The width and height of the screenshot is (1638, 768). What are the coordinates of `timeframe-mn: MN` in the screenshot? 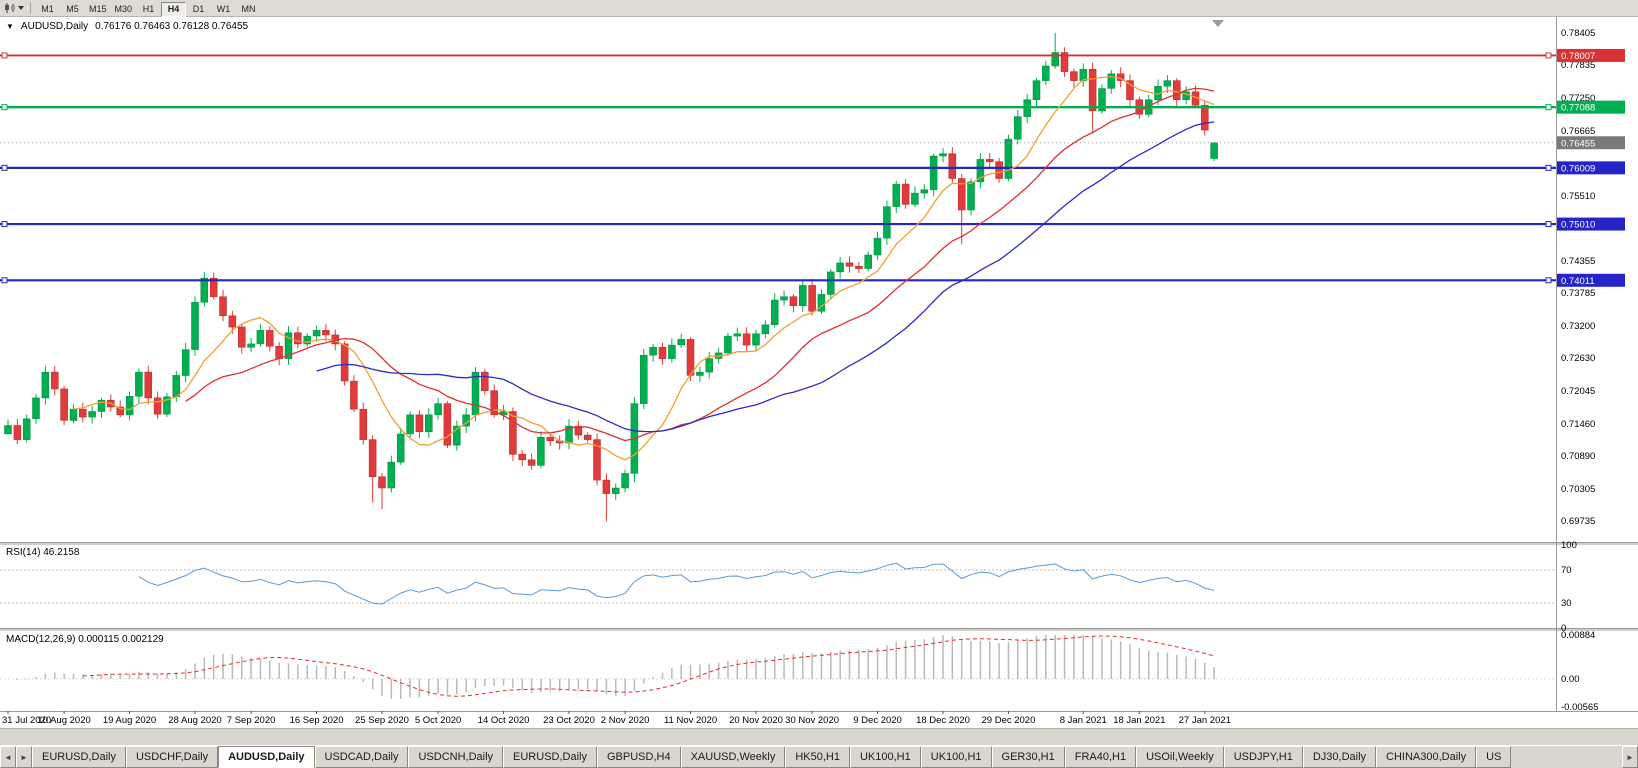 It's located at (248, 9).